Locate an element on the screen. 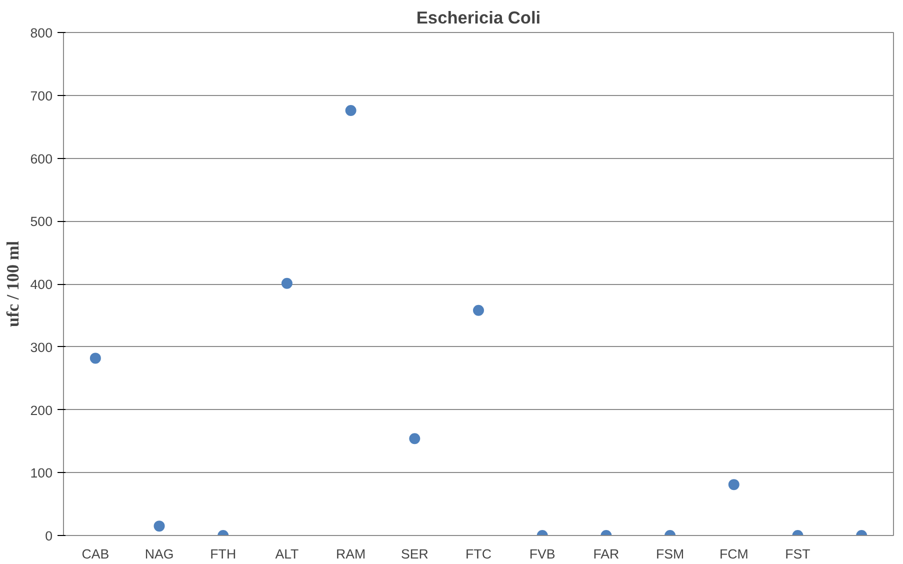 The width and height of the screenshot is (903, 564). y-tick-label: 300 is located at coordinates (41, 347).